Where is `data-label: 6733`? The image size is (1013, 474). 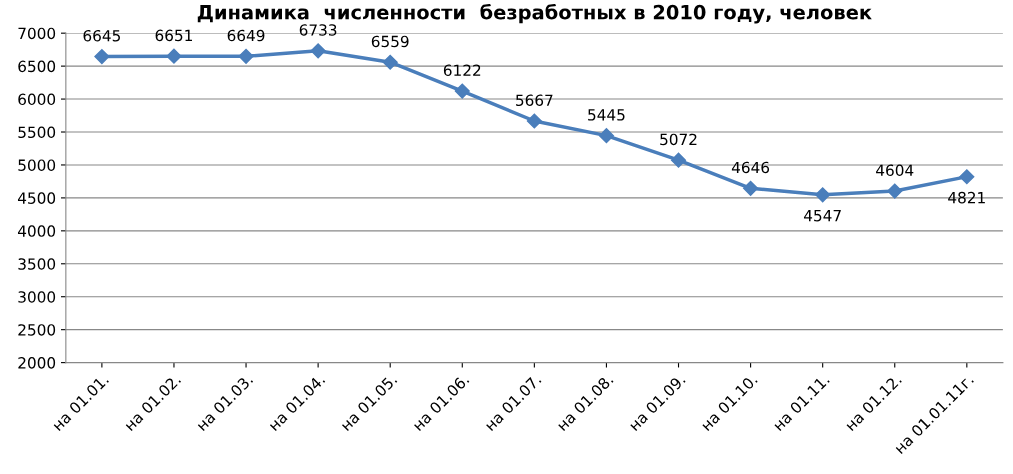
data-label: 6733 is located at coordinates (318, 30).